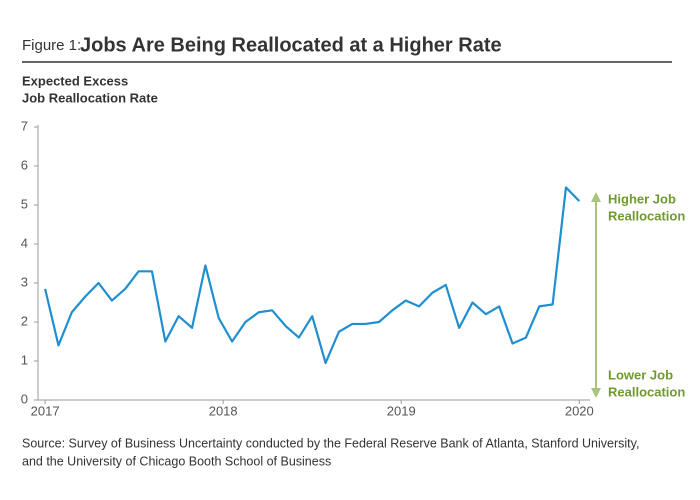 The height and width of the screenshot is (500, 700). I want to click on y-tick-label: 7, so click(24, 125).